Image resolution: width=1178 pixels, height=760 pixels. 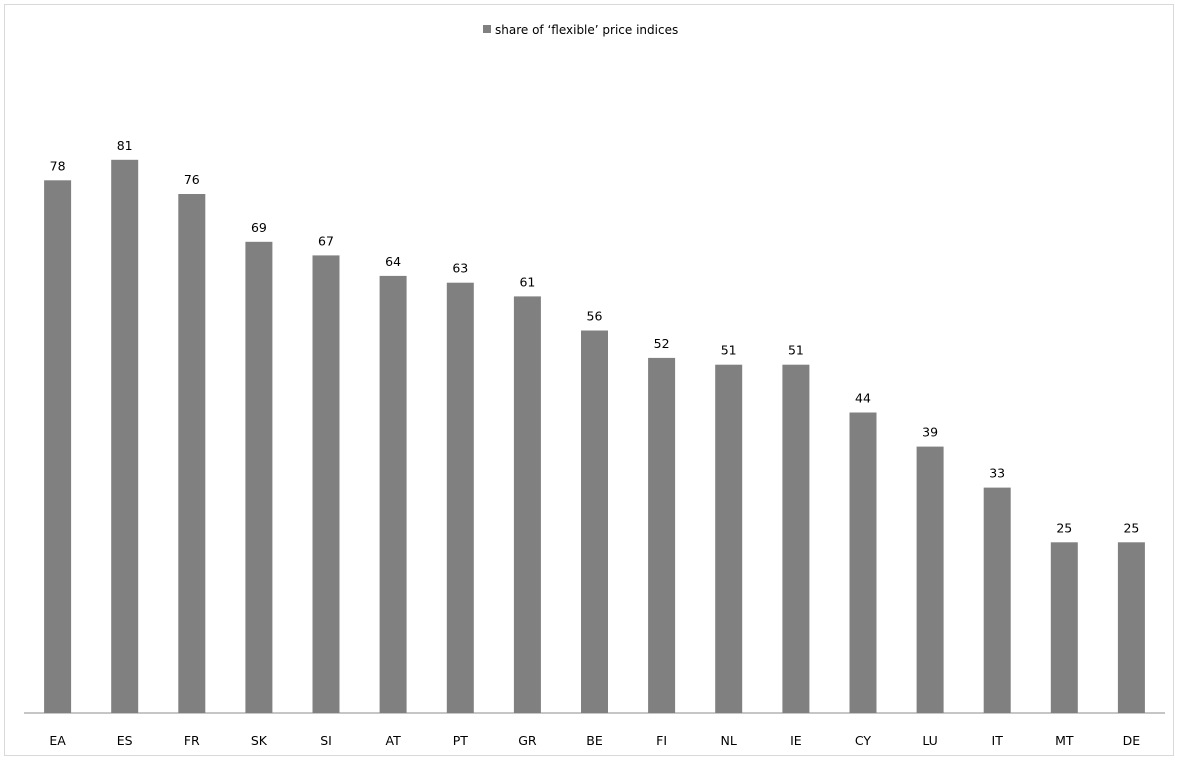 I want to click on x-tick-label-nl: NL, so click(x=729, y=740).